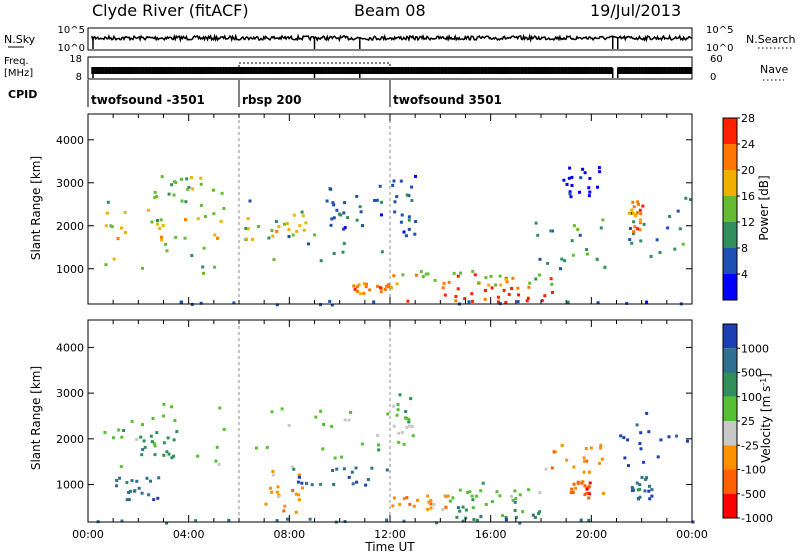  What do you see at coordinates (591, 534) in the screenshot?
I see `xtick-label-5: 20:00` at bounding box center [591, 534].